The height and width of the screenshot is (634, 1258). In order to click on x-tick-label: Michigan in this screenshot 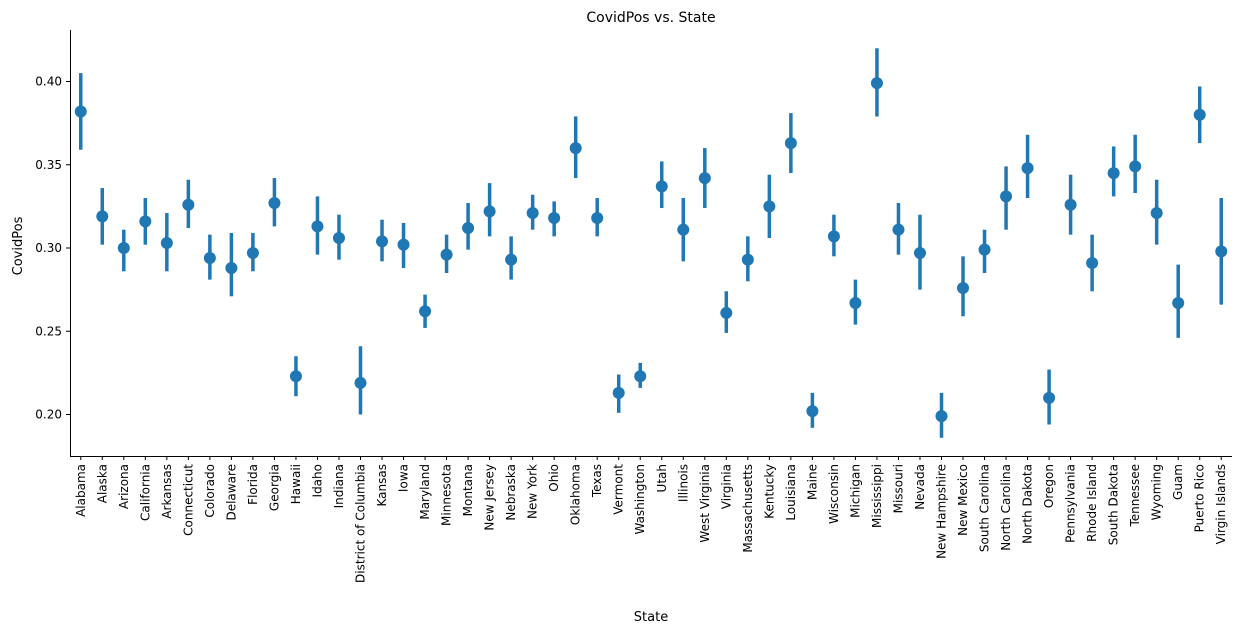, I will do `click(855, 491)`.